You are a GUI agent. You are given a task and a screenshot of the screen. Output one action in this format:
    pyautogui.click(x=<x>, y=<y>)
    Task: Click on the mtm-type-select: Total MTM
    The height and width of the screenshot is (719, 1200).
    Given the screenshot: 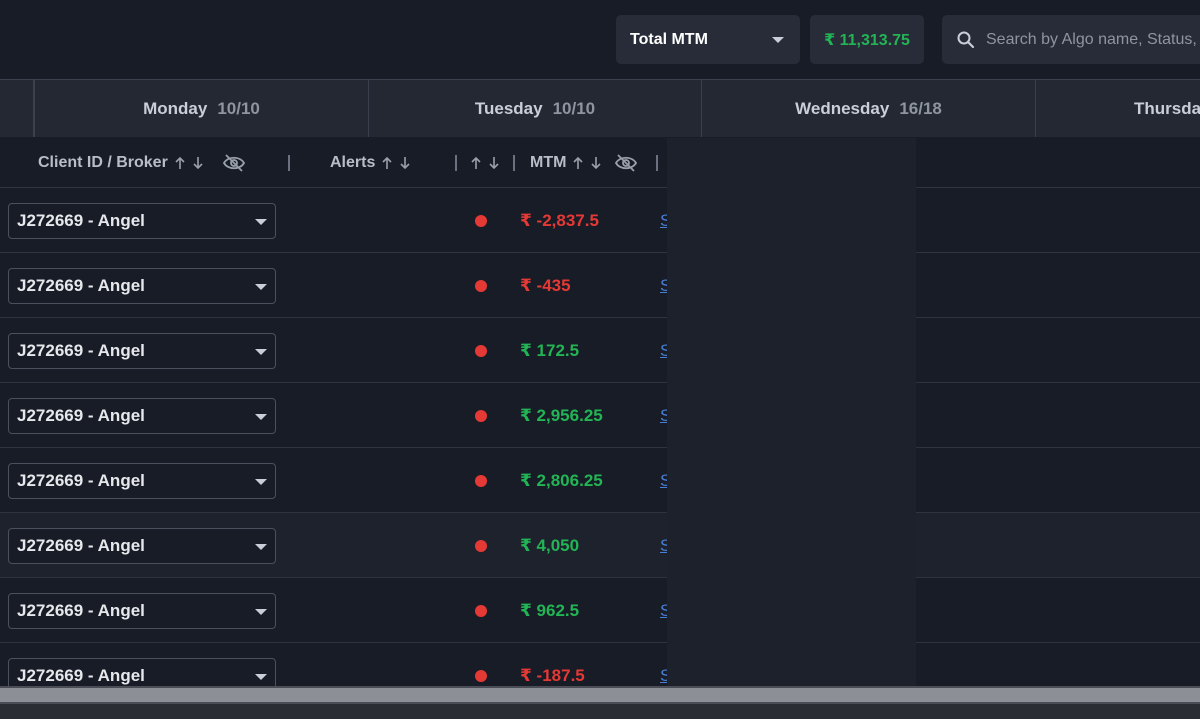 What is the action you would take?
    pyautogui.click(x=708, y=39)
    